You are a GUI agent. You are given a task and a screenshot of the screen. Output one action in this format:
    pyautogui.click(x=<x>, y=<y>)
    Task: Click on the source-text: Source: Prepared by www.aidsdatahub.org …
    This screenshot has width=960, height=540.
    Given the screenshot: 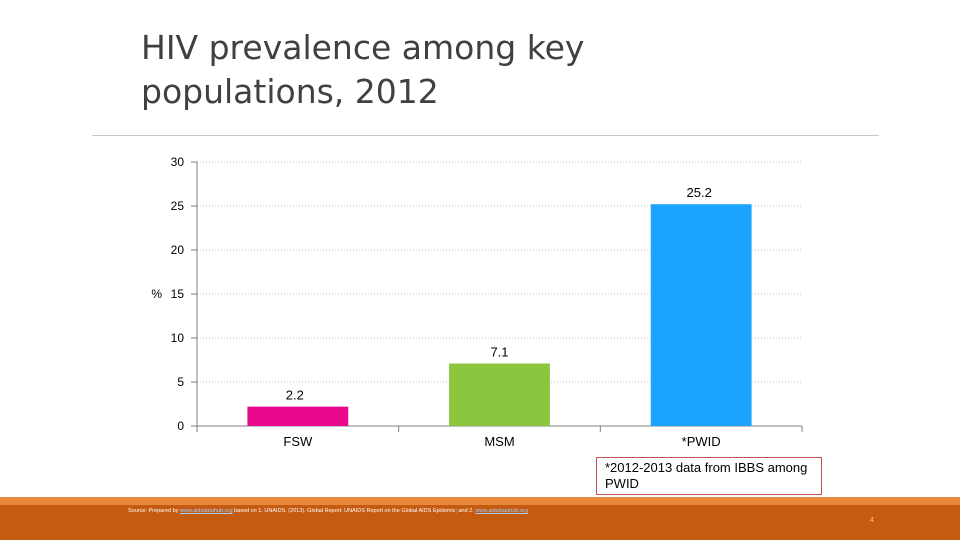 What is the action you would take?
    pyautogui.click(x=478, y=511)
    